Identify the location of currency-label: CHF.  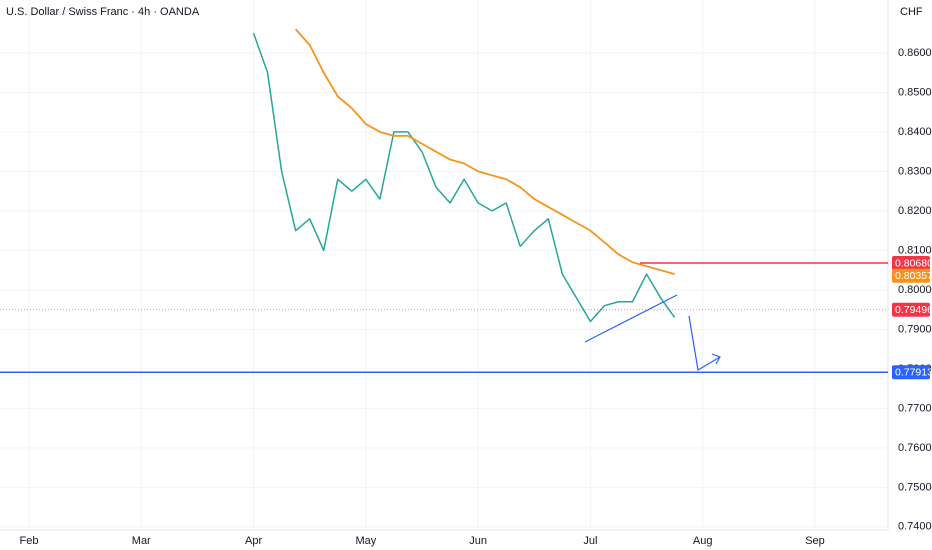
(911, 12).